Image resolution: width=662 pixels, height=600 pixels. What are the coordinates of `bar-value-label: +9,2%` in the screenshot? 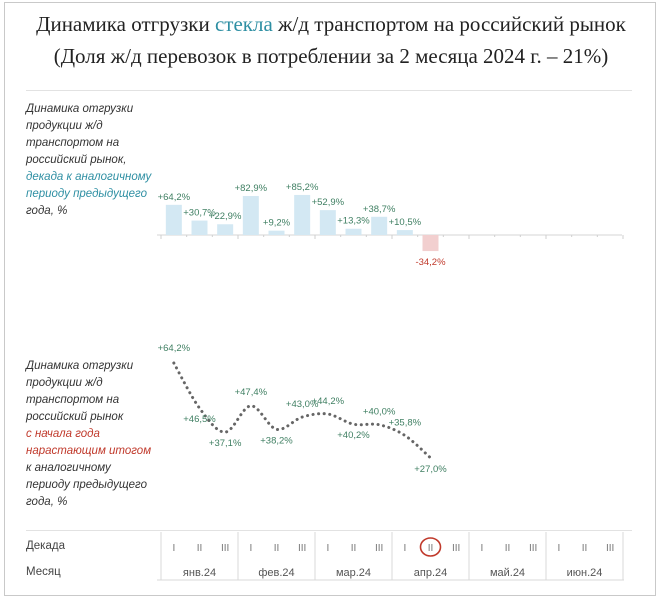 It's located at (277, 223).